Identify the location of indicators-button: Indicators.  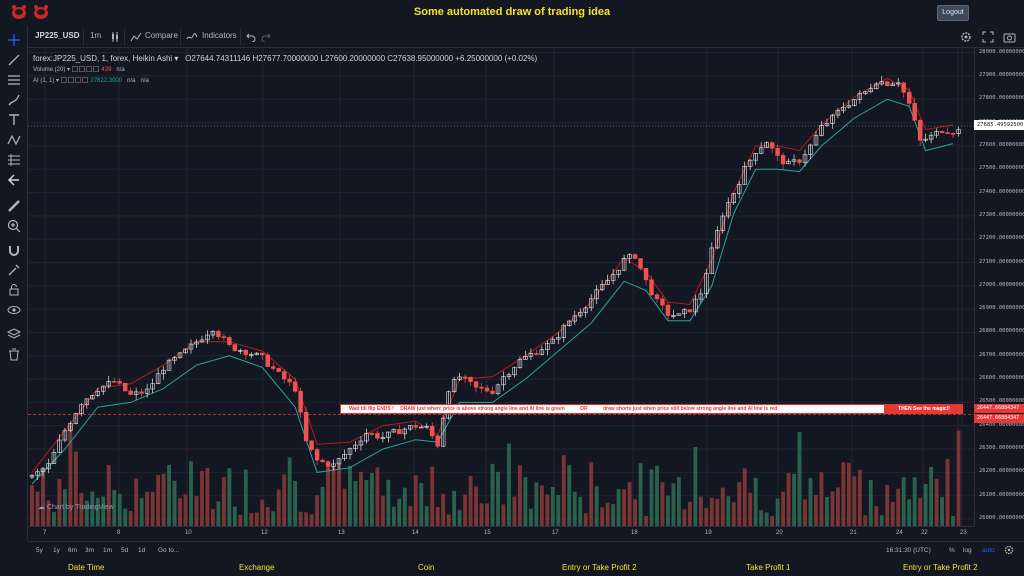
(219, 35).